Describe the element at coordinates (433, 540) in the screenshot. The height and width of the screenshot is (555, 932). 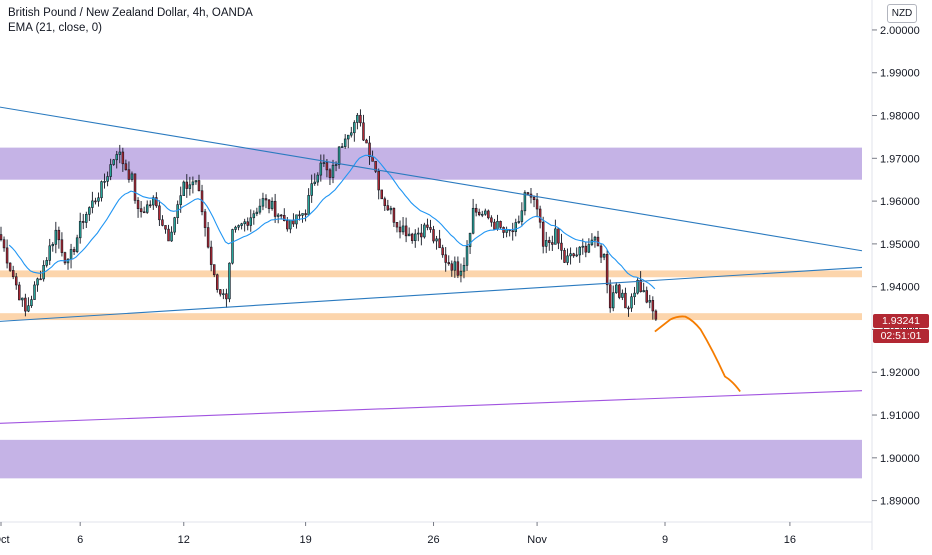
I see `x-tick-label: 26` at that location.